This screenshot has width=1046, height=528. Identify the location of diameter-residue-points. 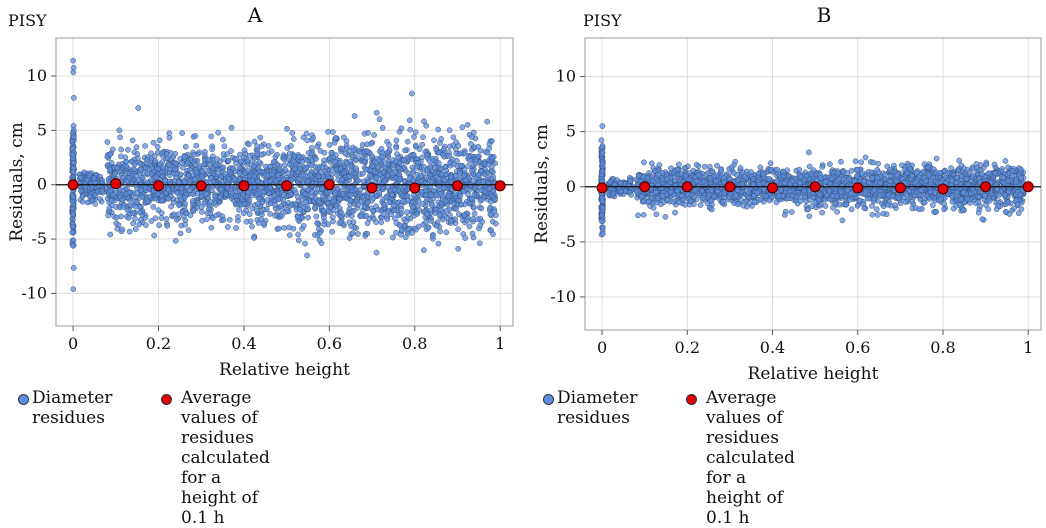
(813, 181).